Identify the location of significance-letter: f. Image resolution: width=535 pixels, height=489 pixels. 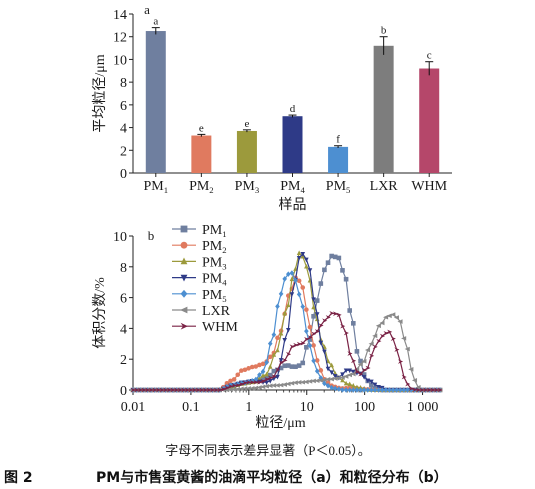
(338, 140).